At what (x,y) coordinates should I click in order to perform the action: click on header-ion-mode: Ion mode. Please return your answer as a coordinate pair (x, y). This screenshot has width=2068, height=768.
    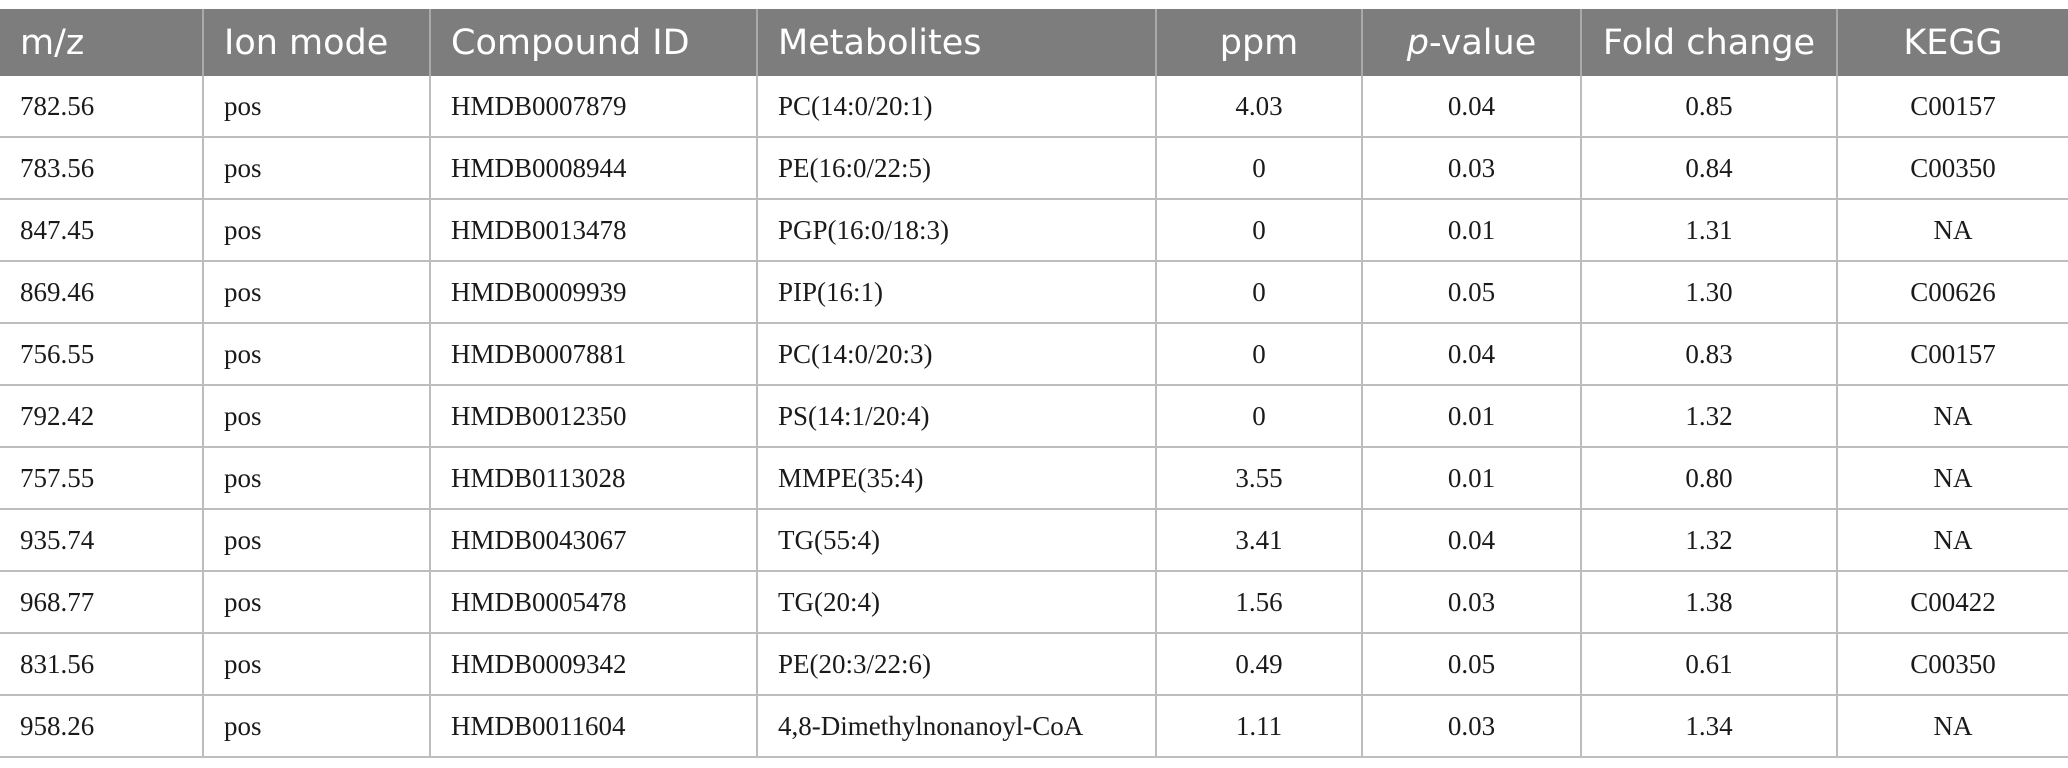
    Looking at the image, I should click on (316, 42).